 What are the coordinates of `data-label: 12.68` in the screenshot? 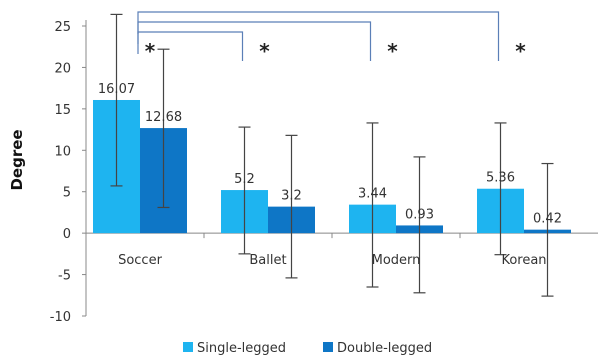 It's located at (163, 117).